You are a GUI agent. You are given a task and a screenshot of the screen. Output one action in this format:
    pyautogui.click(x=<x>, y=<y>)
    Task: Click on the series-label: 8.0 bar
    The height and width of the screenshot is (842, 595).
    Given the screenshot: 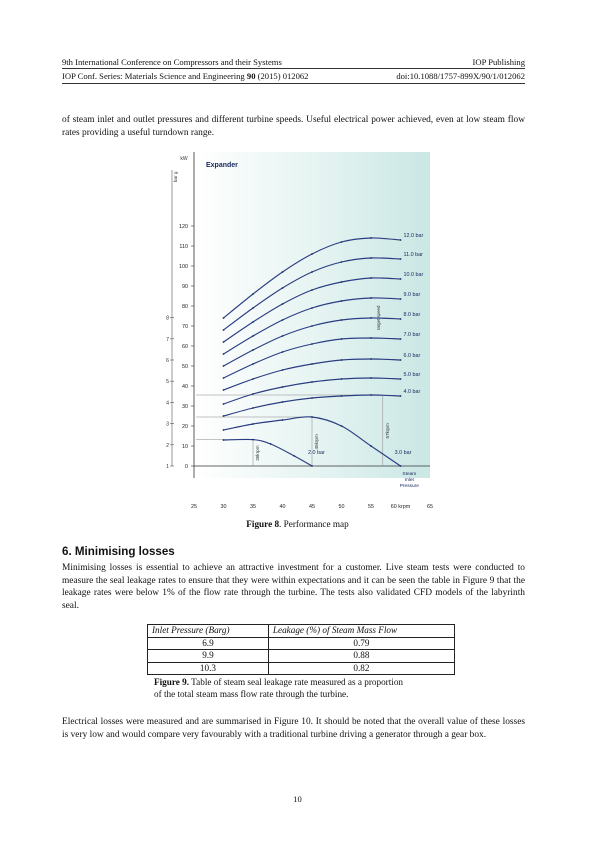 What is the action you would take?
    pyautogui.click(x=412, y=315)
    